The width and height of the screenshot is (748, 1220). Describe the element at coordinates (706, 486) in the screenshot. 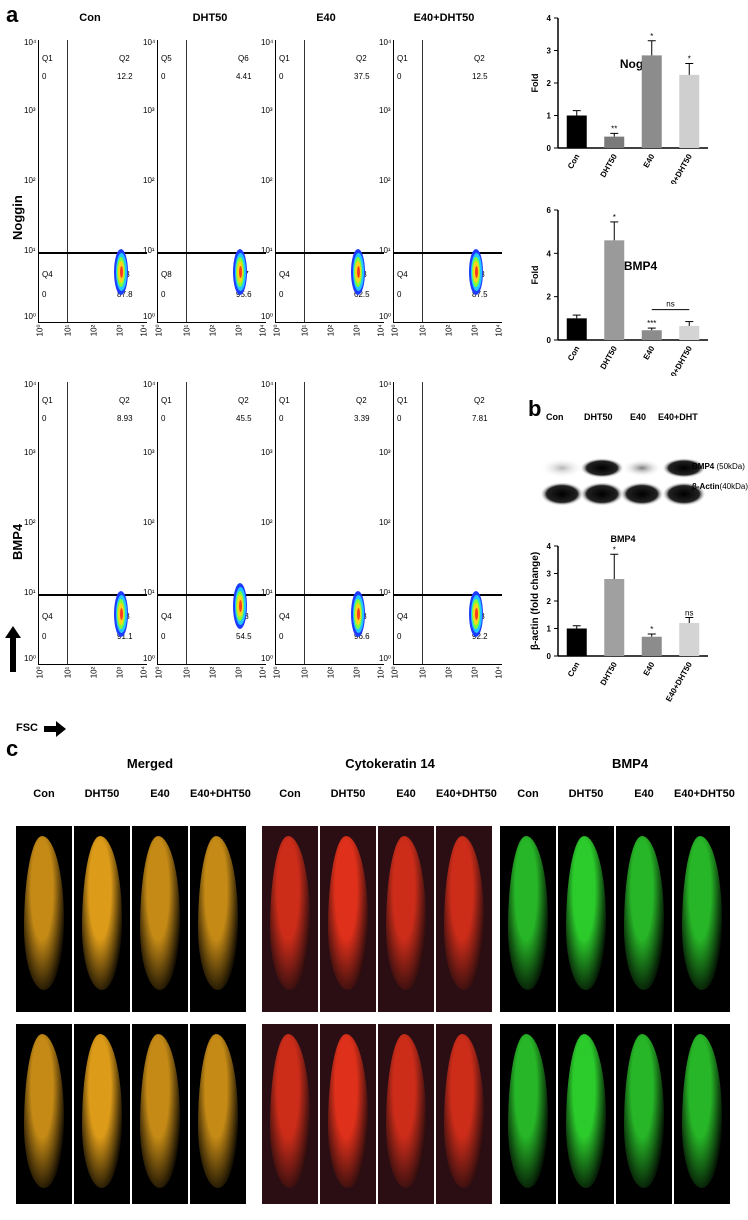

I see `band-label-actin: β-Actin` at that location.